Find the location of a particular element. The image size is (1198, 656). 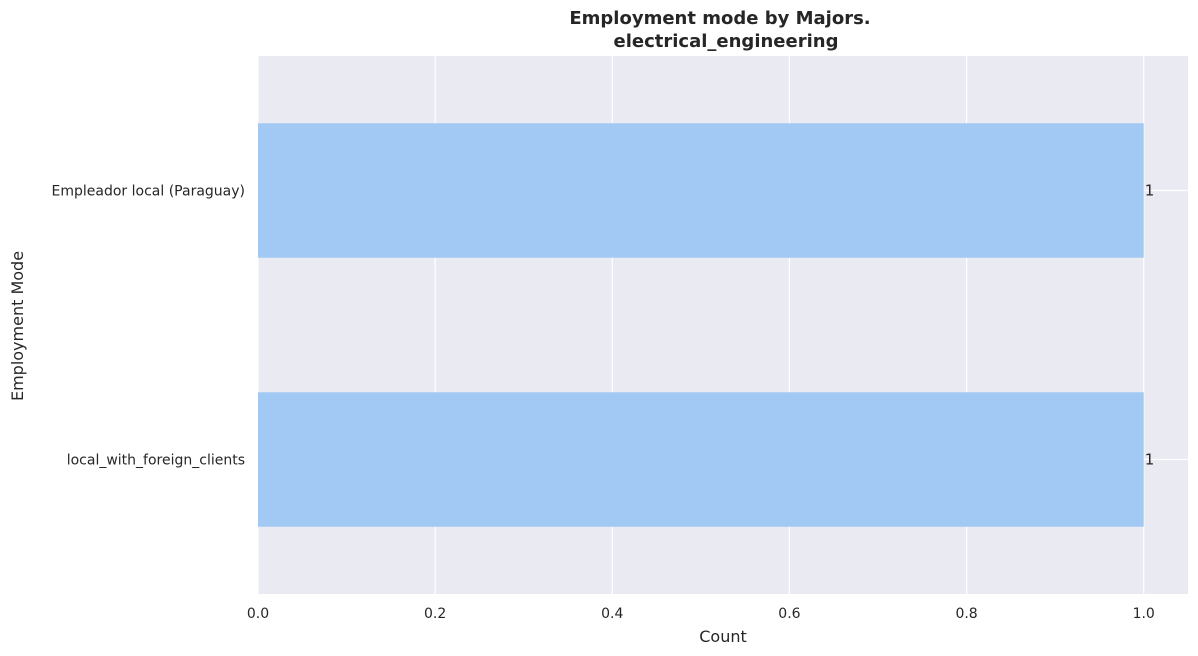

chart-title-line1: Employment mode by Majors. is located at coordinates (719, 18).